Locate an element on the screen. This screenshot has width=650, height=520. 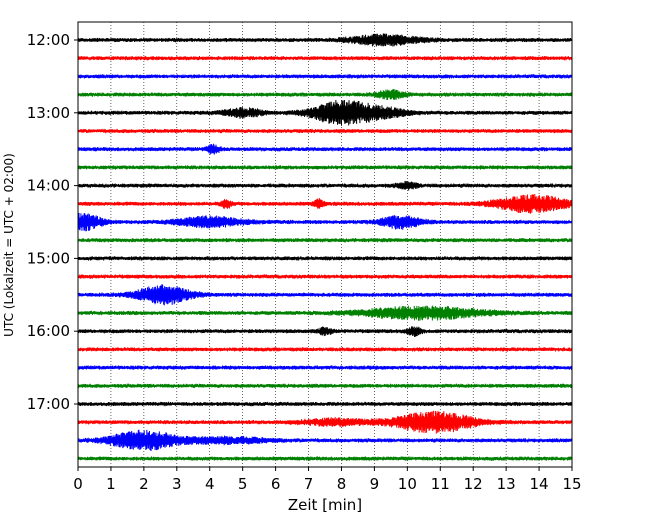
x-tick-label-8: 8 is located at coordinates (342, 484).